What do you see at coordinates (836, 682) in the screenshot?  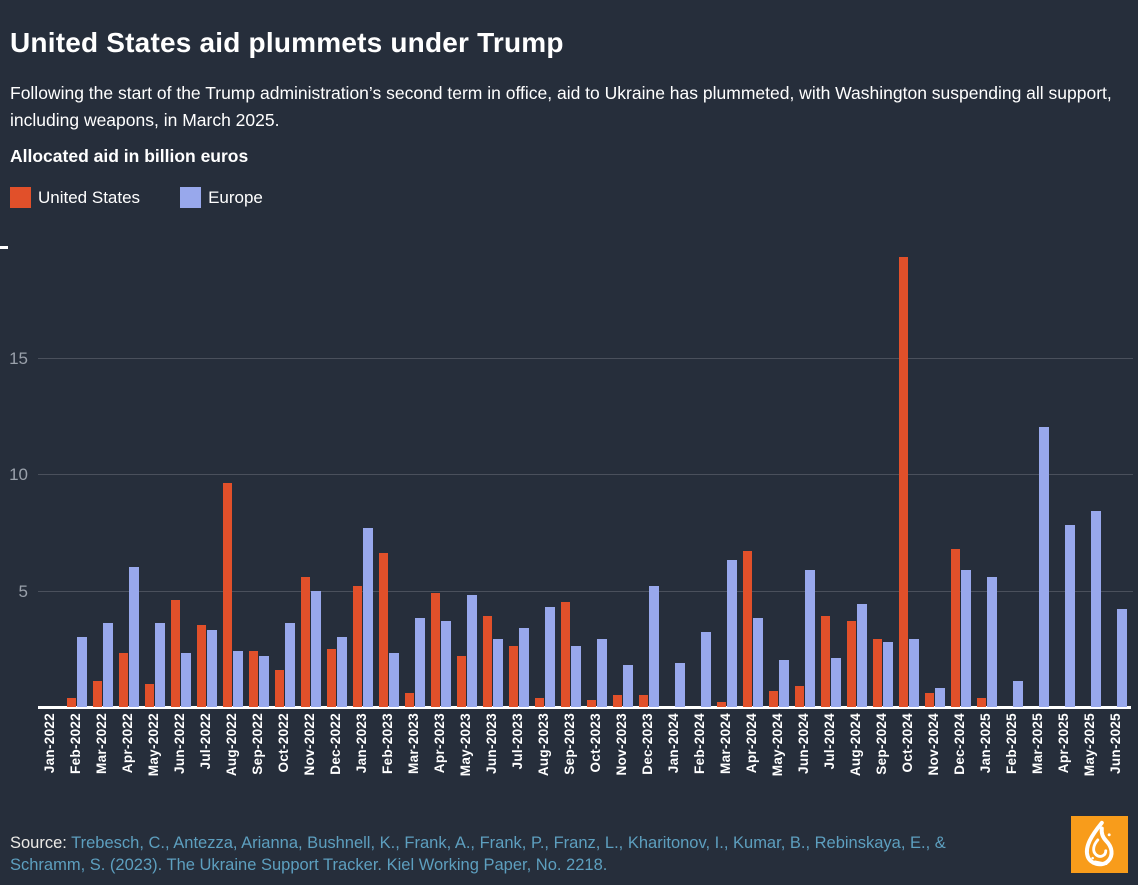 I see `bar-europe-Jul-2024` at bounding box center [836, 682].